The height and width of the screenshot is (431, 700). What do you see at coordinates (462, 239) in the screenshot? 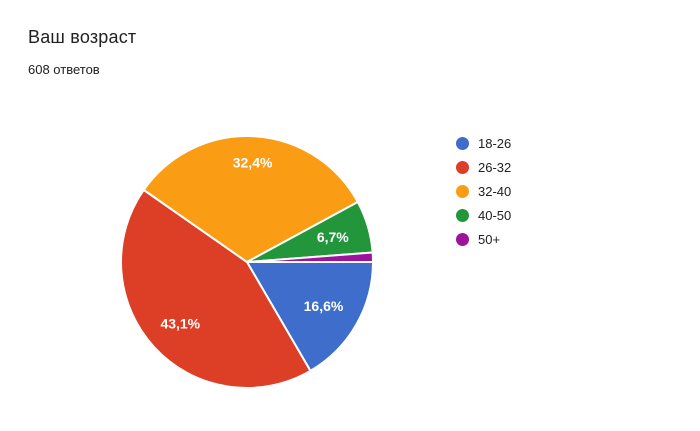
I see `legend-dot-50+` at bounding box center [462, 239].